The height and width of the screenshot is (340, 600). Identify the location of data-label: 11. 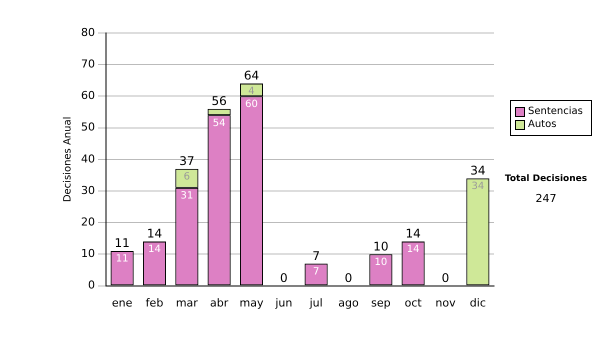
(122, 259).